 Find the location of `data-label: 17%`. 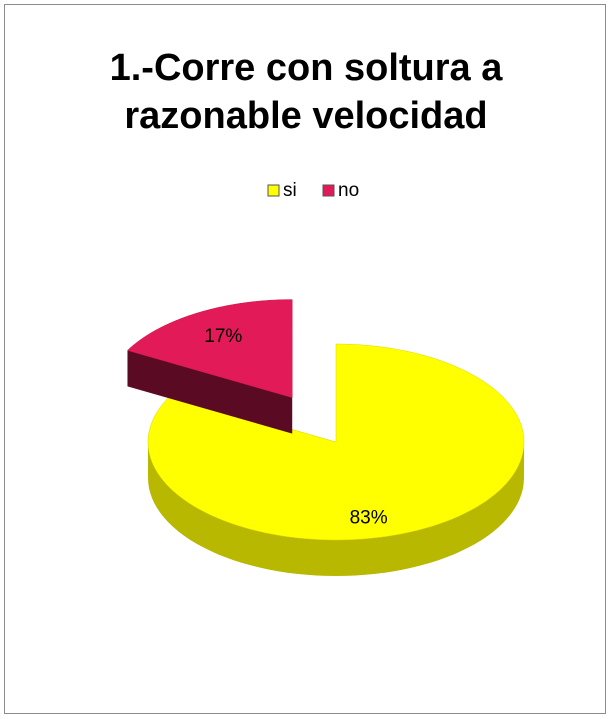

data-label: 17% is located at coordinates (223, 336).